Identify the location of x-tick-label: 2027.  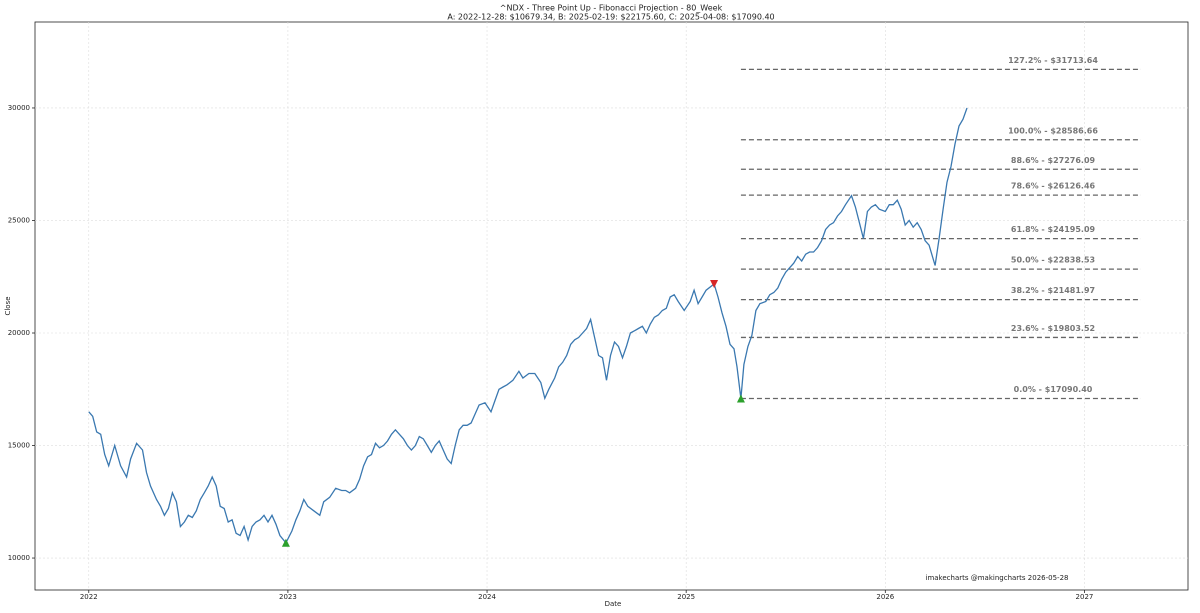
(1085, 597).